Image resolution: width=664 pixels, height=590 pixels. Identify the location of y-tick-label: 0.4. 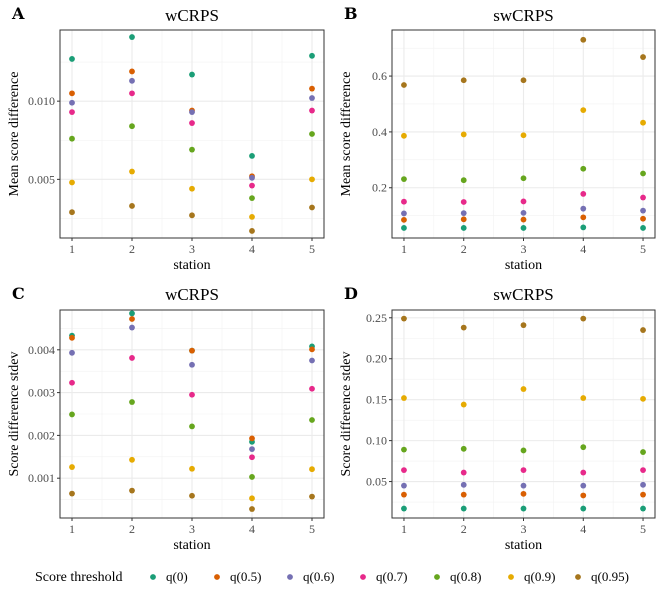
(379, 132).